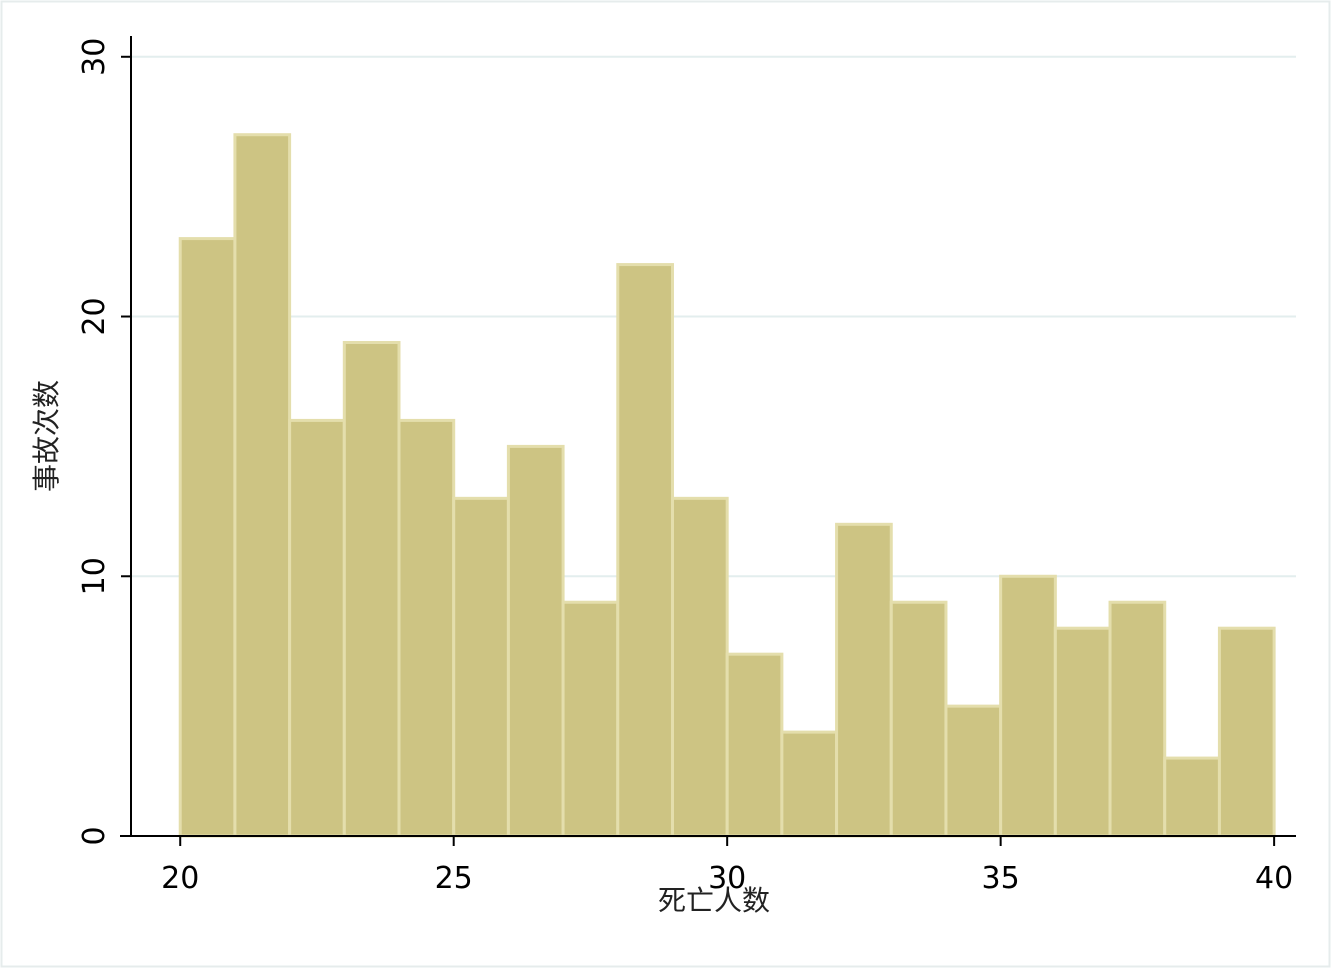 This screenshot has width=1331, height=968. What do you see at coordinates (94, 316) in the screenshot?
I see `y-tick-label: 20` at bounding box center [94, 316].